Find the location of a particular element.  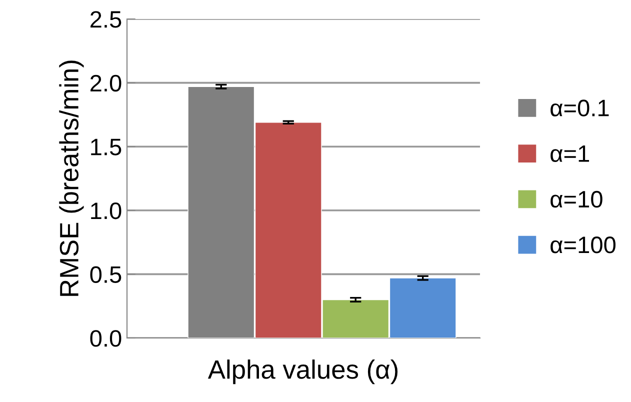

legend-label: α=10 is located at coordinates (576, 199).